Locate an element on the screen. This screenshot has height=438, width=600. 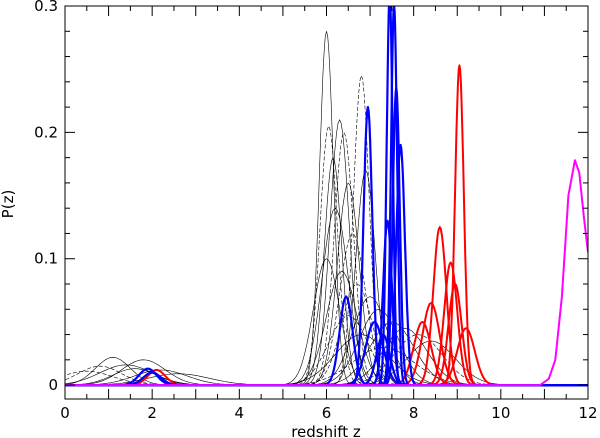
y-tick-labels: 0 0.1 0.2 0.3 is located at coordinates (46, 197).